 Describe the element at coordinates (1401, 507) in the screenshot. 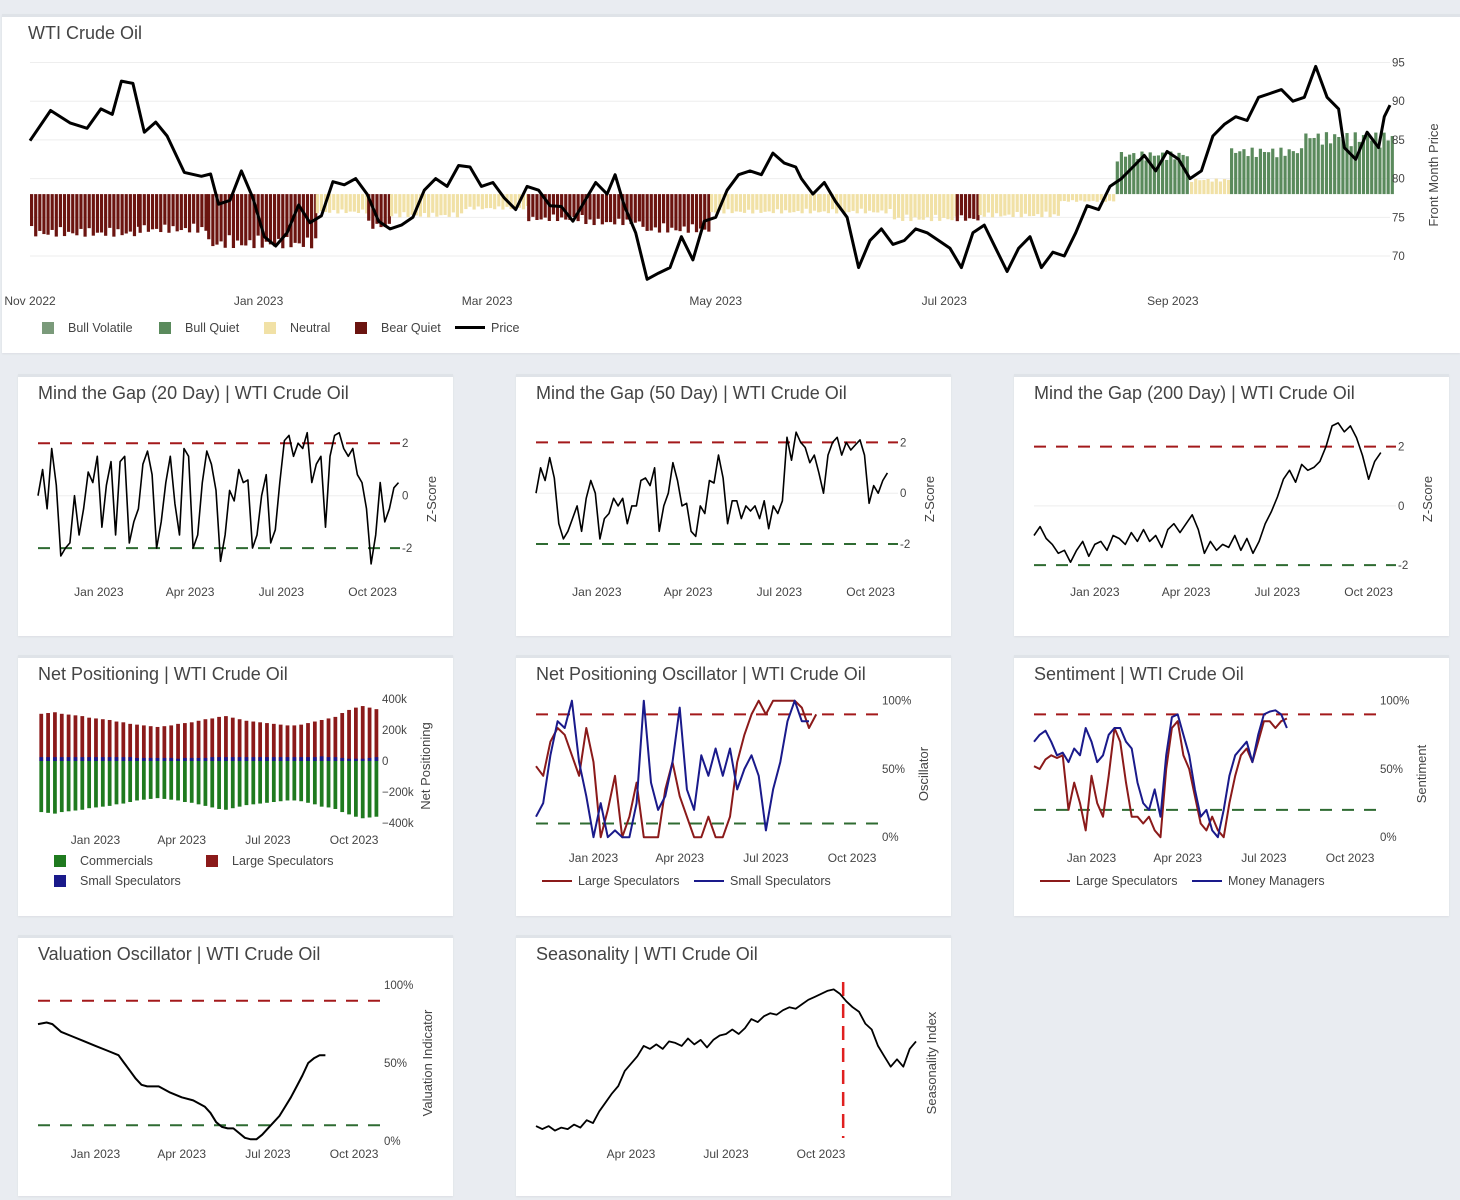

I see `y-tick-label: 0` at that location.